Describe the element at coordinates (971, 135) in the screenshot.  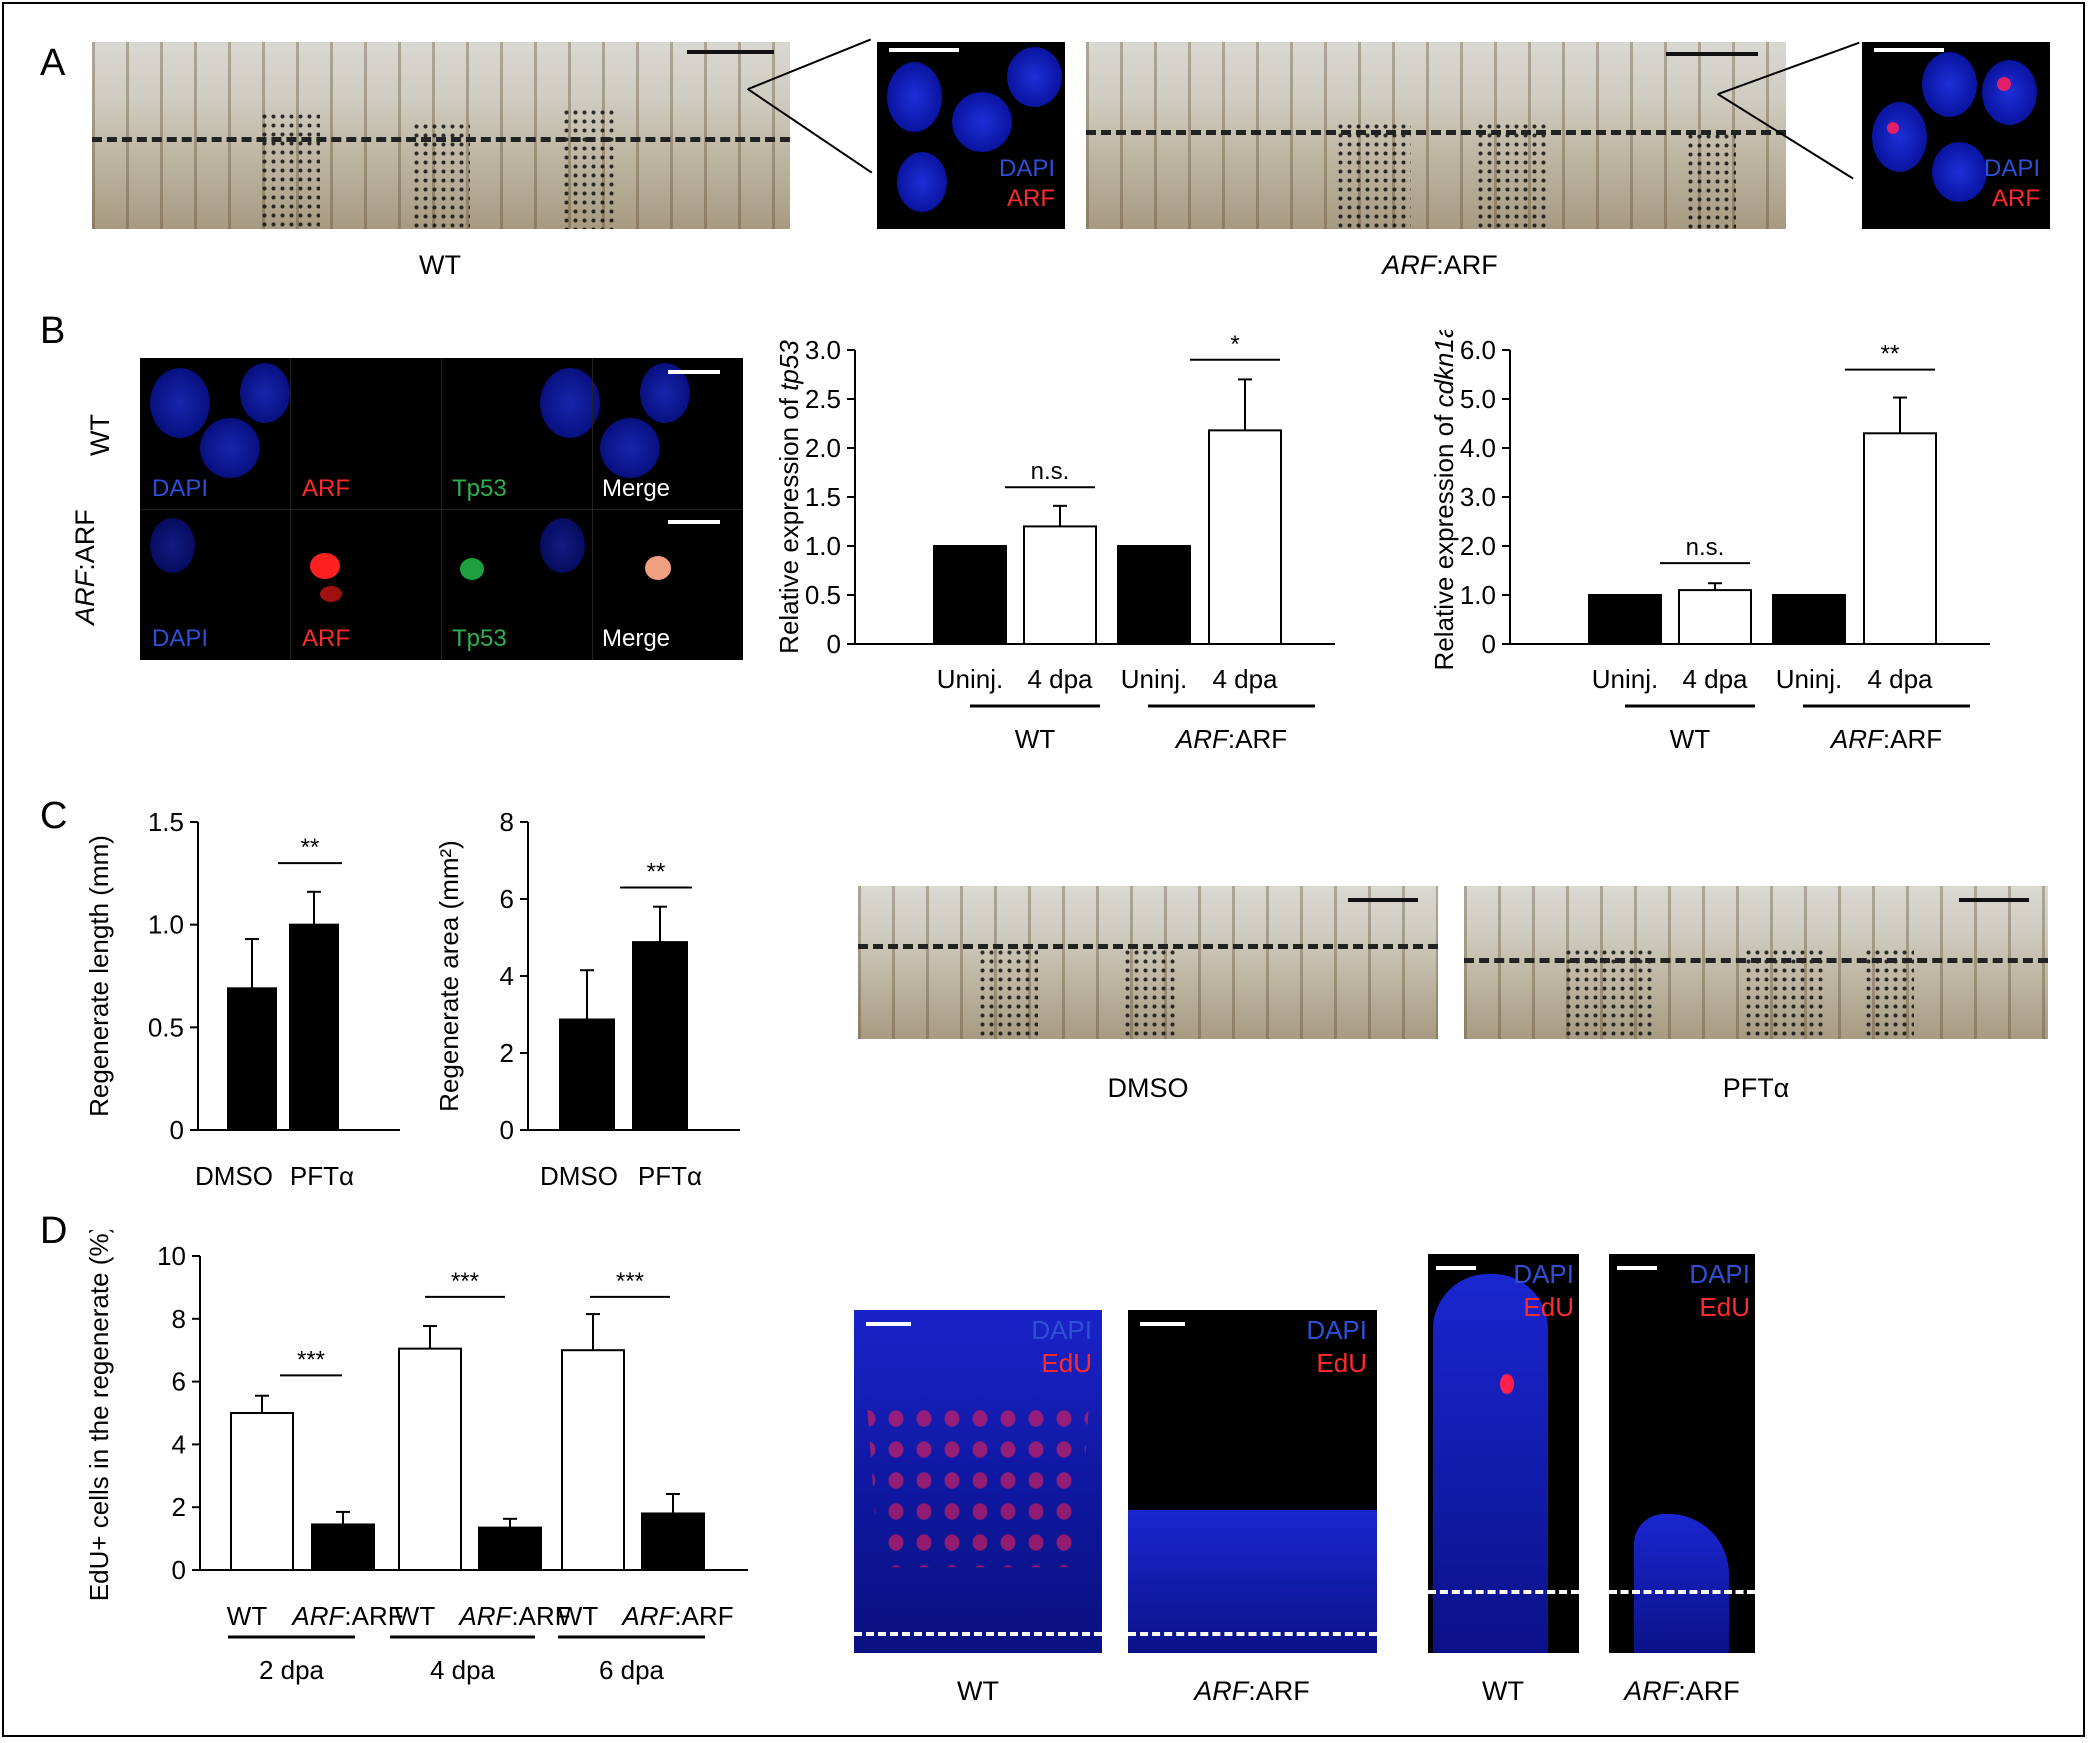
I see `wt-inset-image: DAPI ARF` at that location.